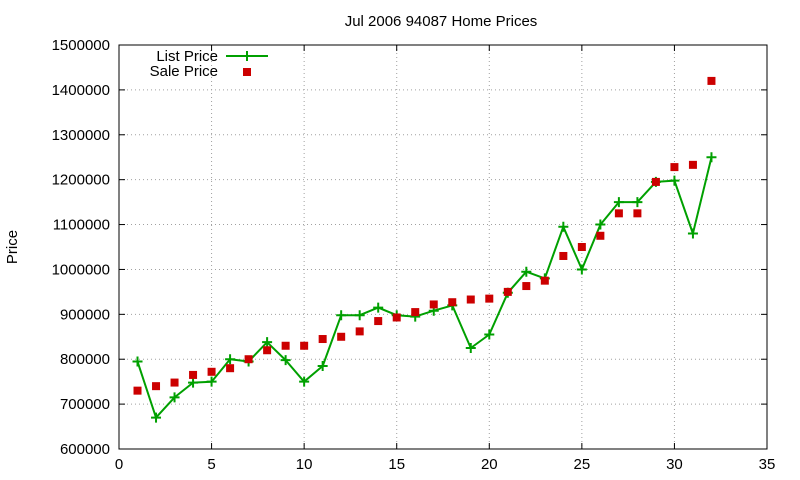  I want to click on legend: List Price Sale Price, so click(209, 64).